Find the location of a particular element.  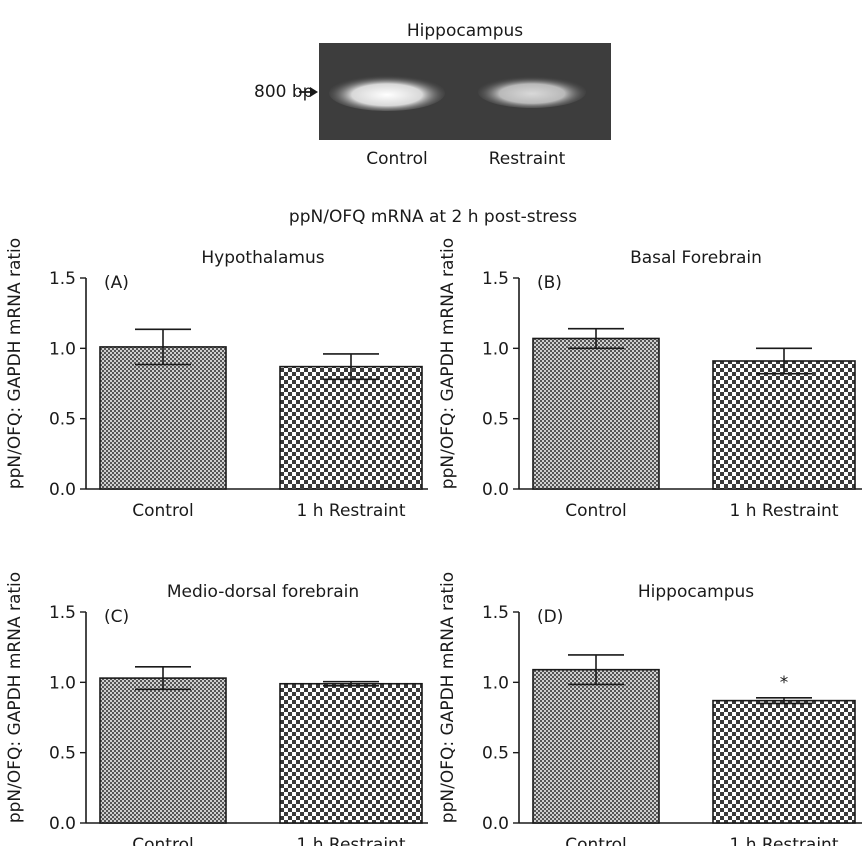

gel-lane-label: Control is located at coordinates (396, 159).